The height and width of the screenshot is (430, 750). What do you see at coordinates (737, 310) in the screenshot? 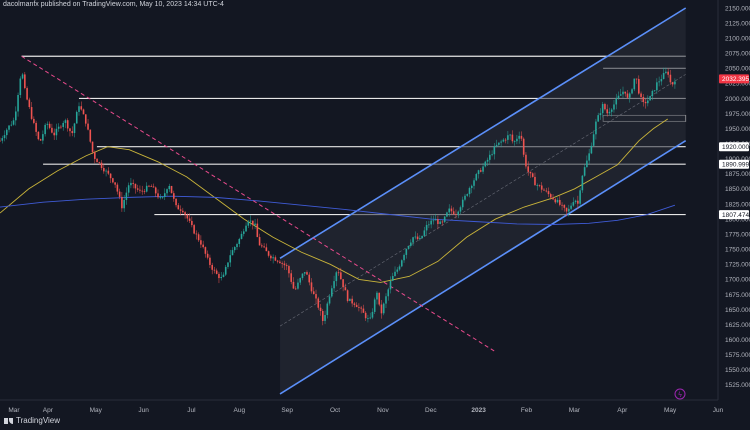
I see `price-tick-label: 1650.000` at bounding box center [737, 310].